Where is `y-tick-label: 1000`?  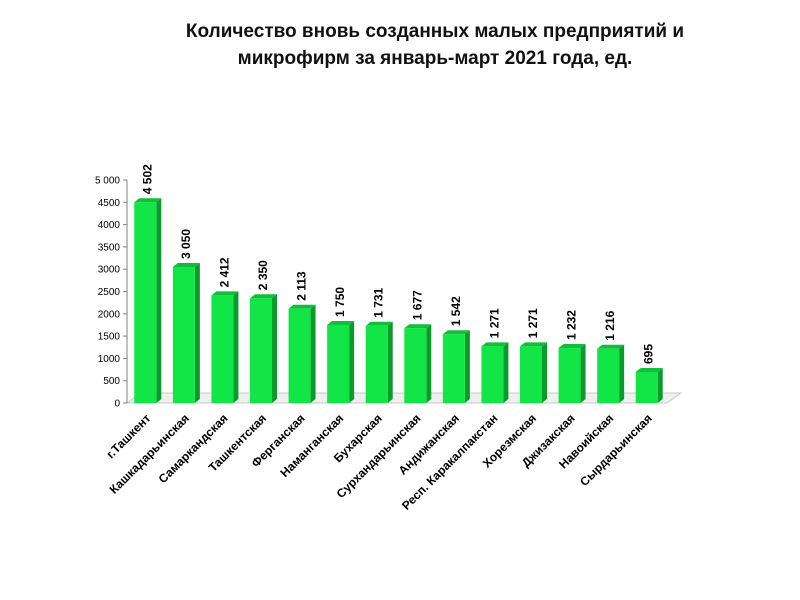
y-tick-label: 1000 is located at coordinates (109, 359).